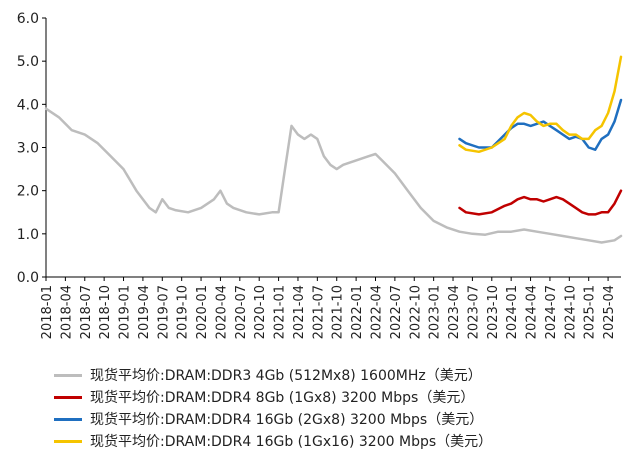 This screenshot has height=462, width=630. Describe the element at coordinates (280, 312) in the screenshot. I see `x-tick-label: 2021-01` at that location.